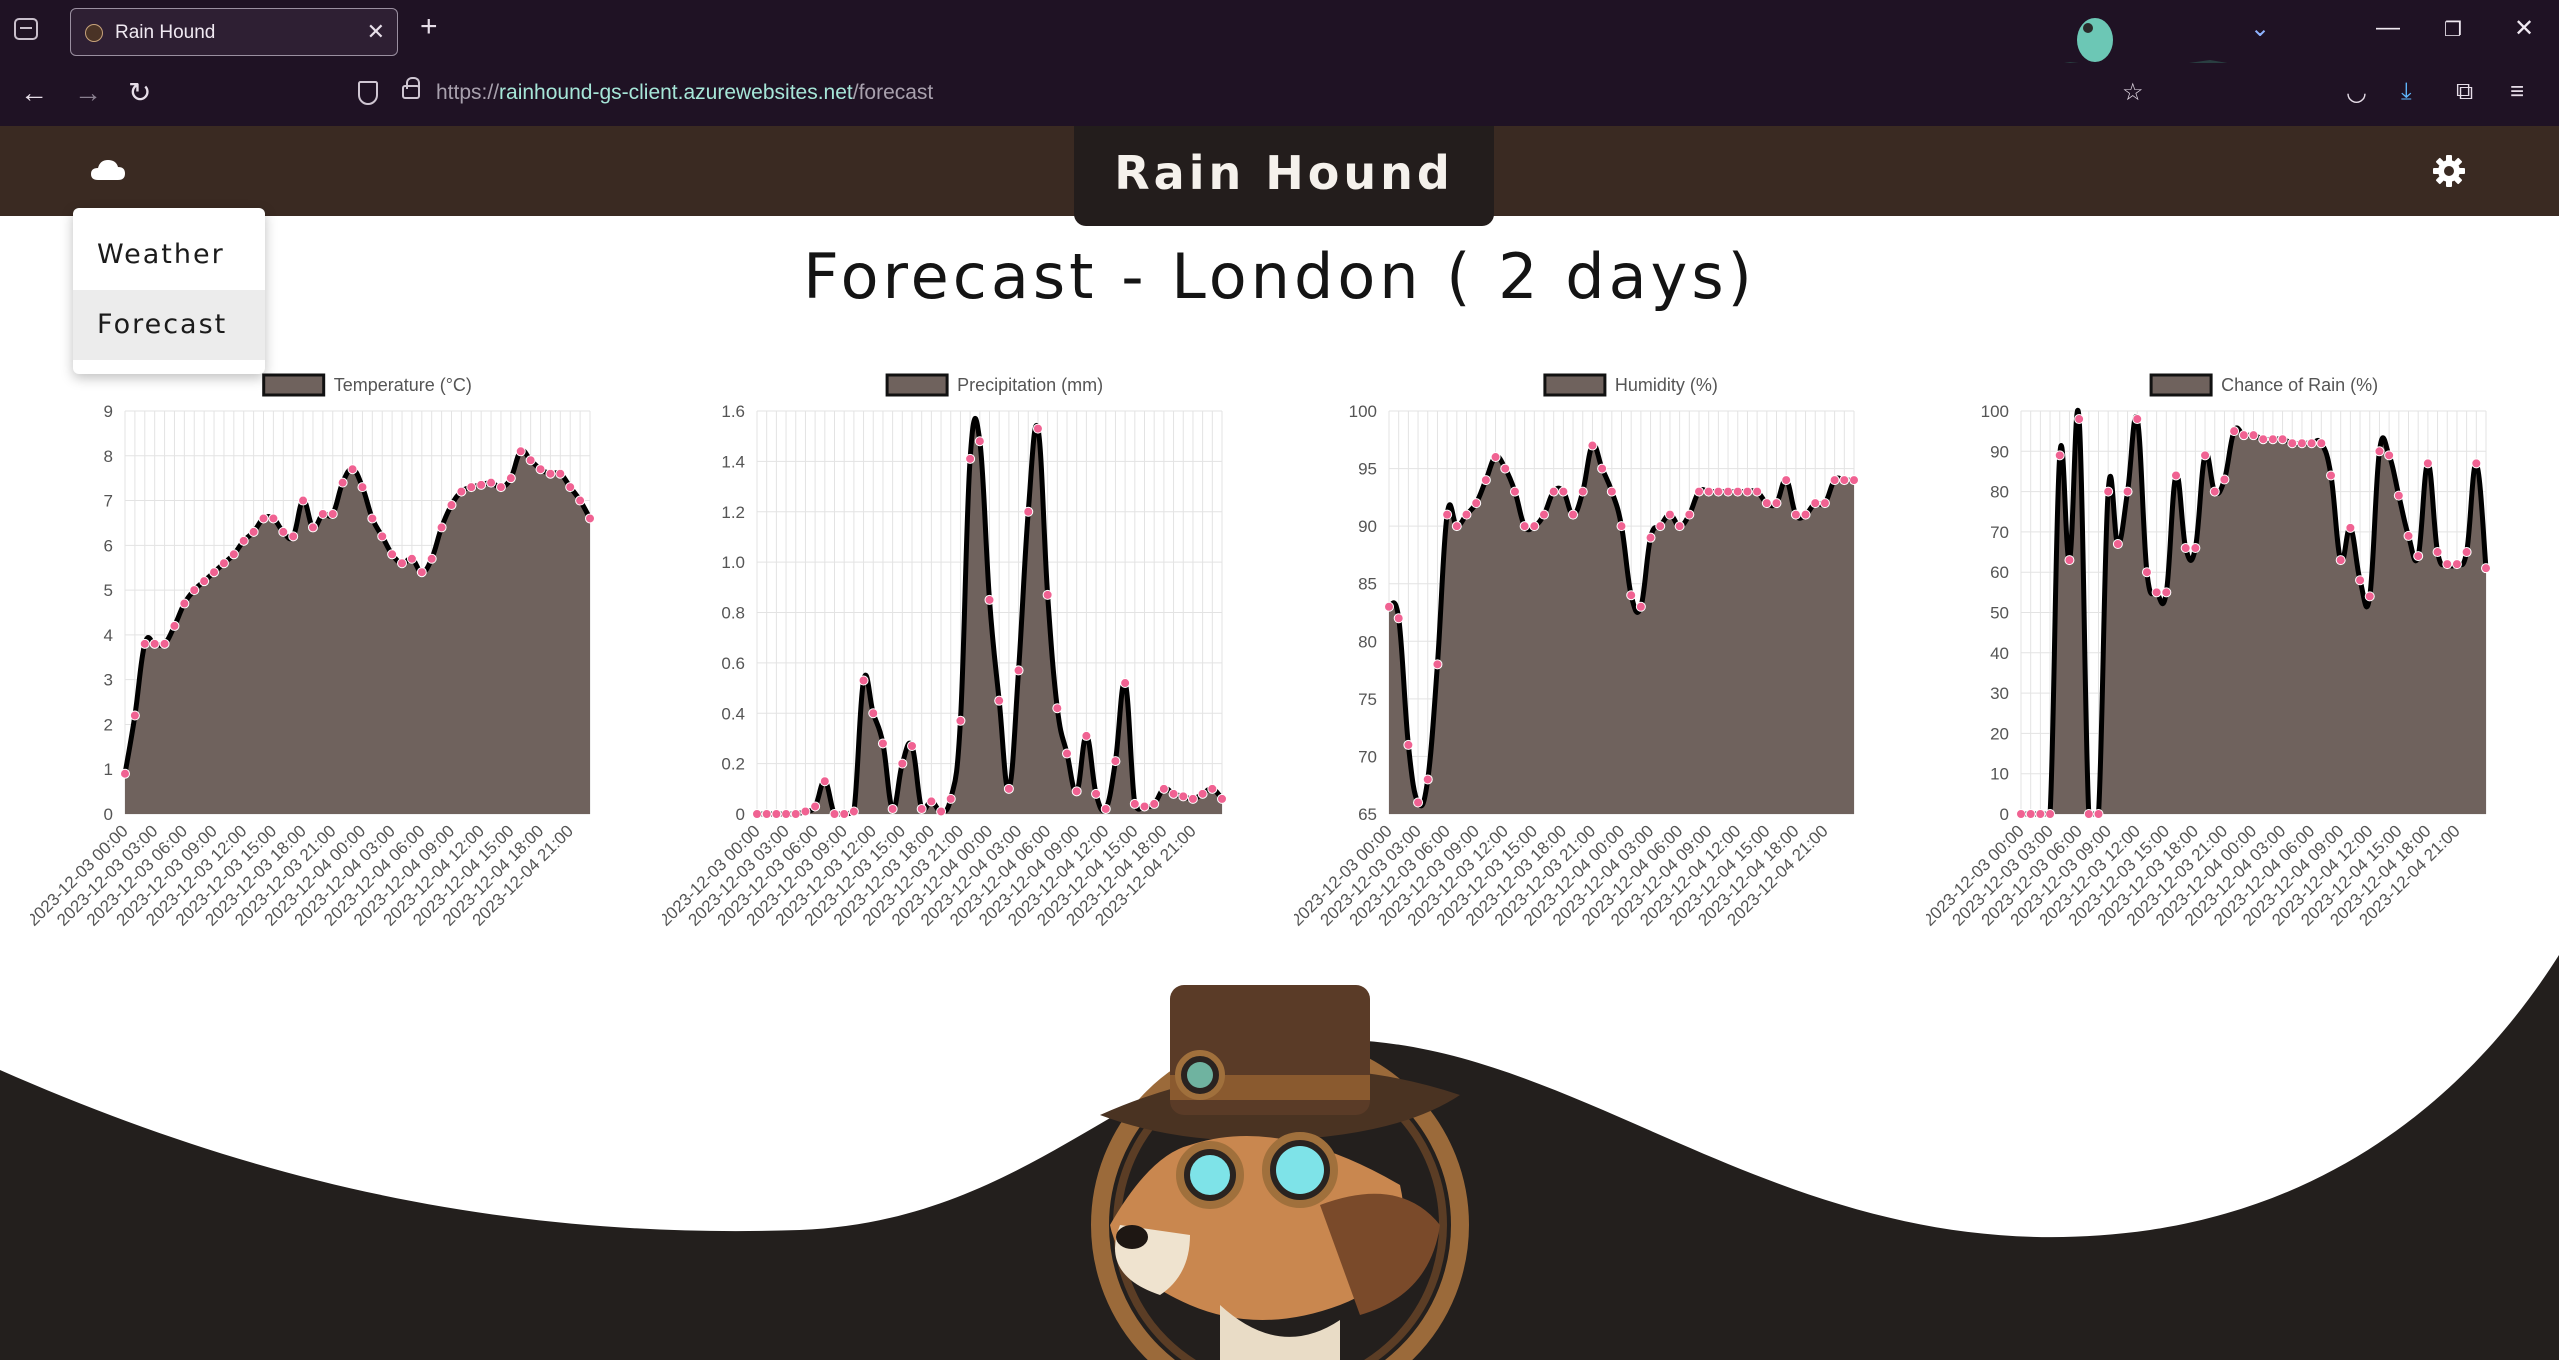 This screenshot has width=2559, height=1360. I want to click on page-title: Forecast - London ( 2 days), so click(1279, 276).